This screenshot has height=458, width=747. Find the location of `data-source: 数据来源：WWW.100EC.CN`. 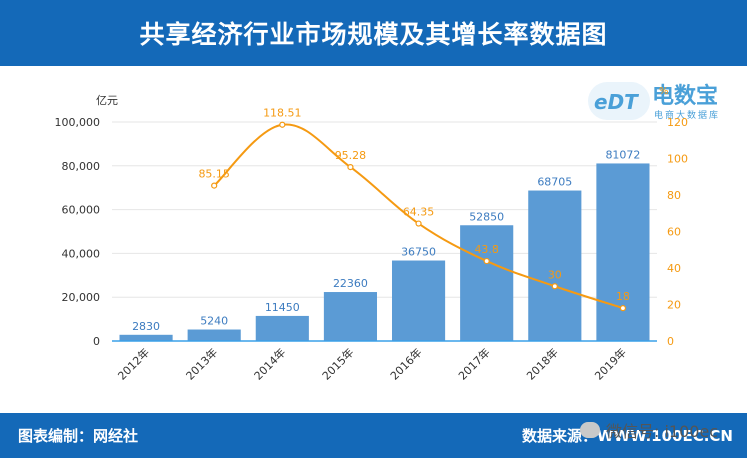

data-source: 数据来源：WWW.100EC.CN is located at coordinates (627, 436).